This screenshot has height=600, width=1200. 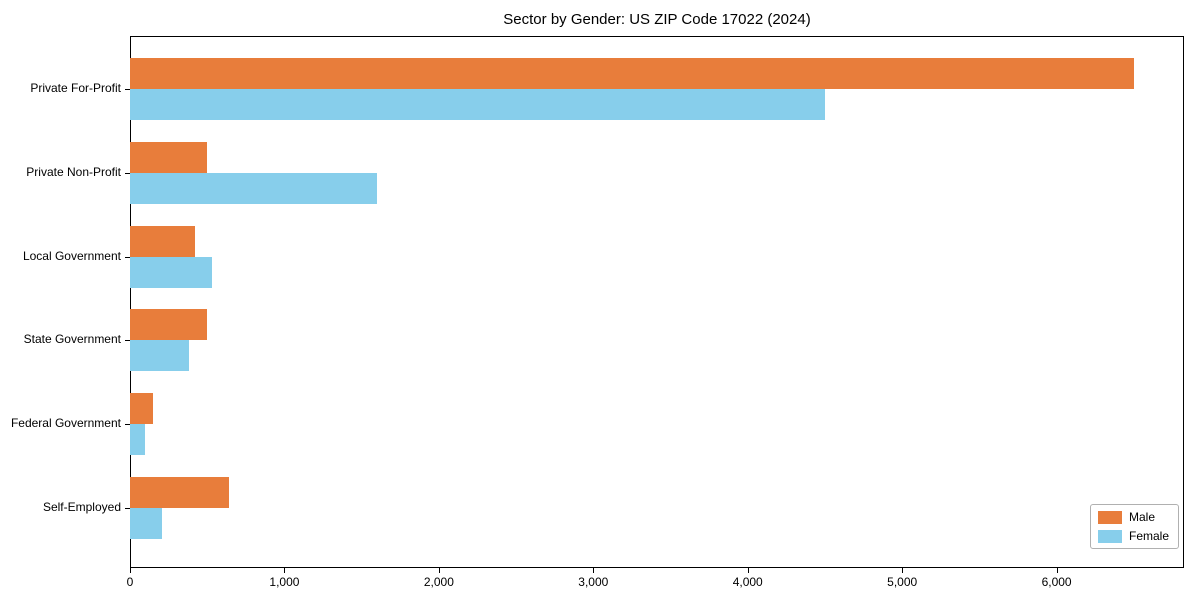 I want to click on legend-item-female: Female, so click(x=1134, y=536).